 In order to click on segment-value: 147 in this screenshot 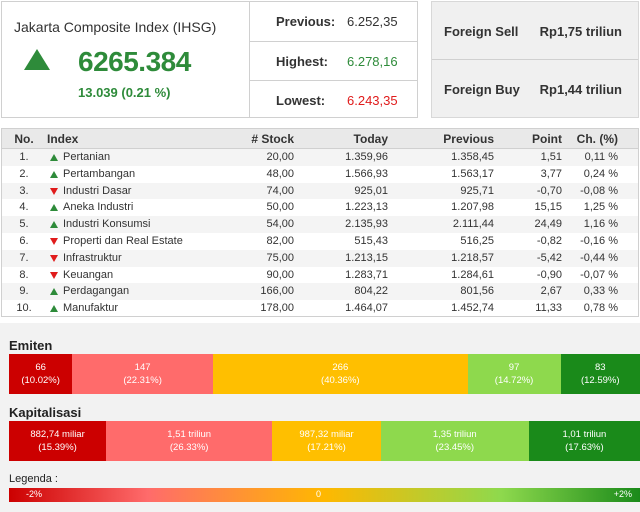, I will do `click(142, 367)`.